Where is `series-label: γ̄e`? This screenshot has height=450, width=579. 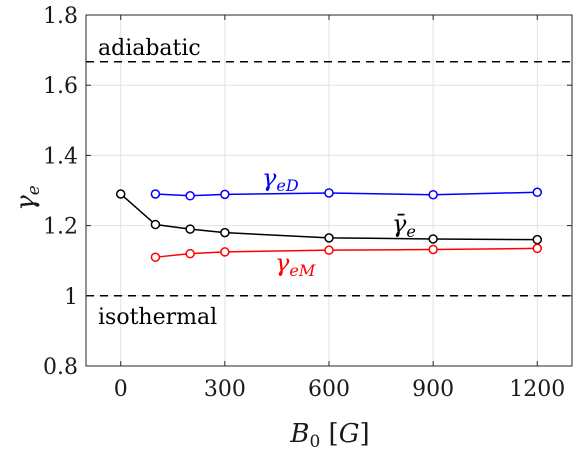
series-label: γ̄e is located at coordinates (404, 225).